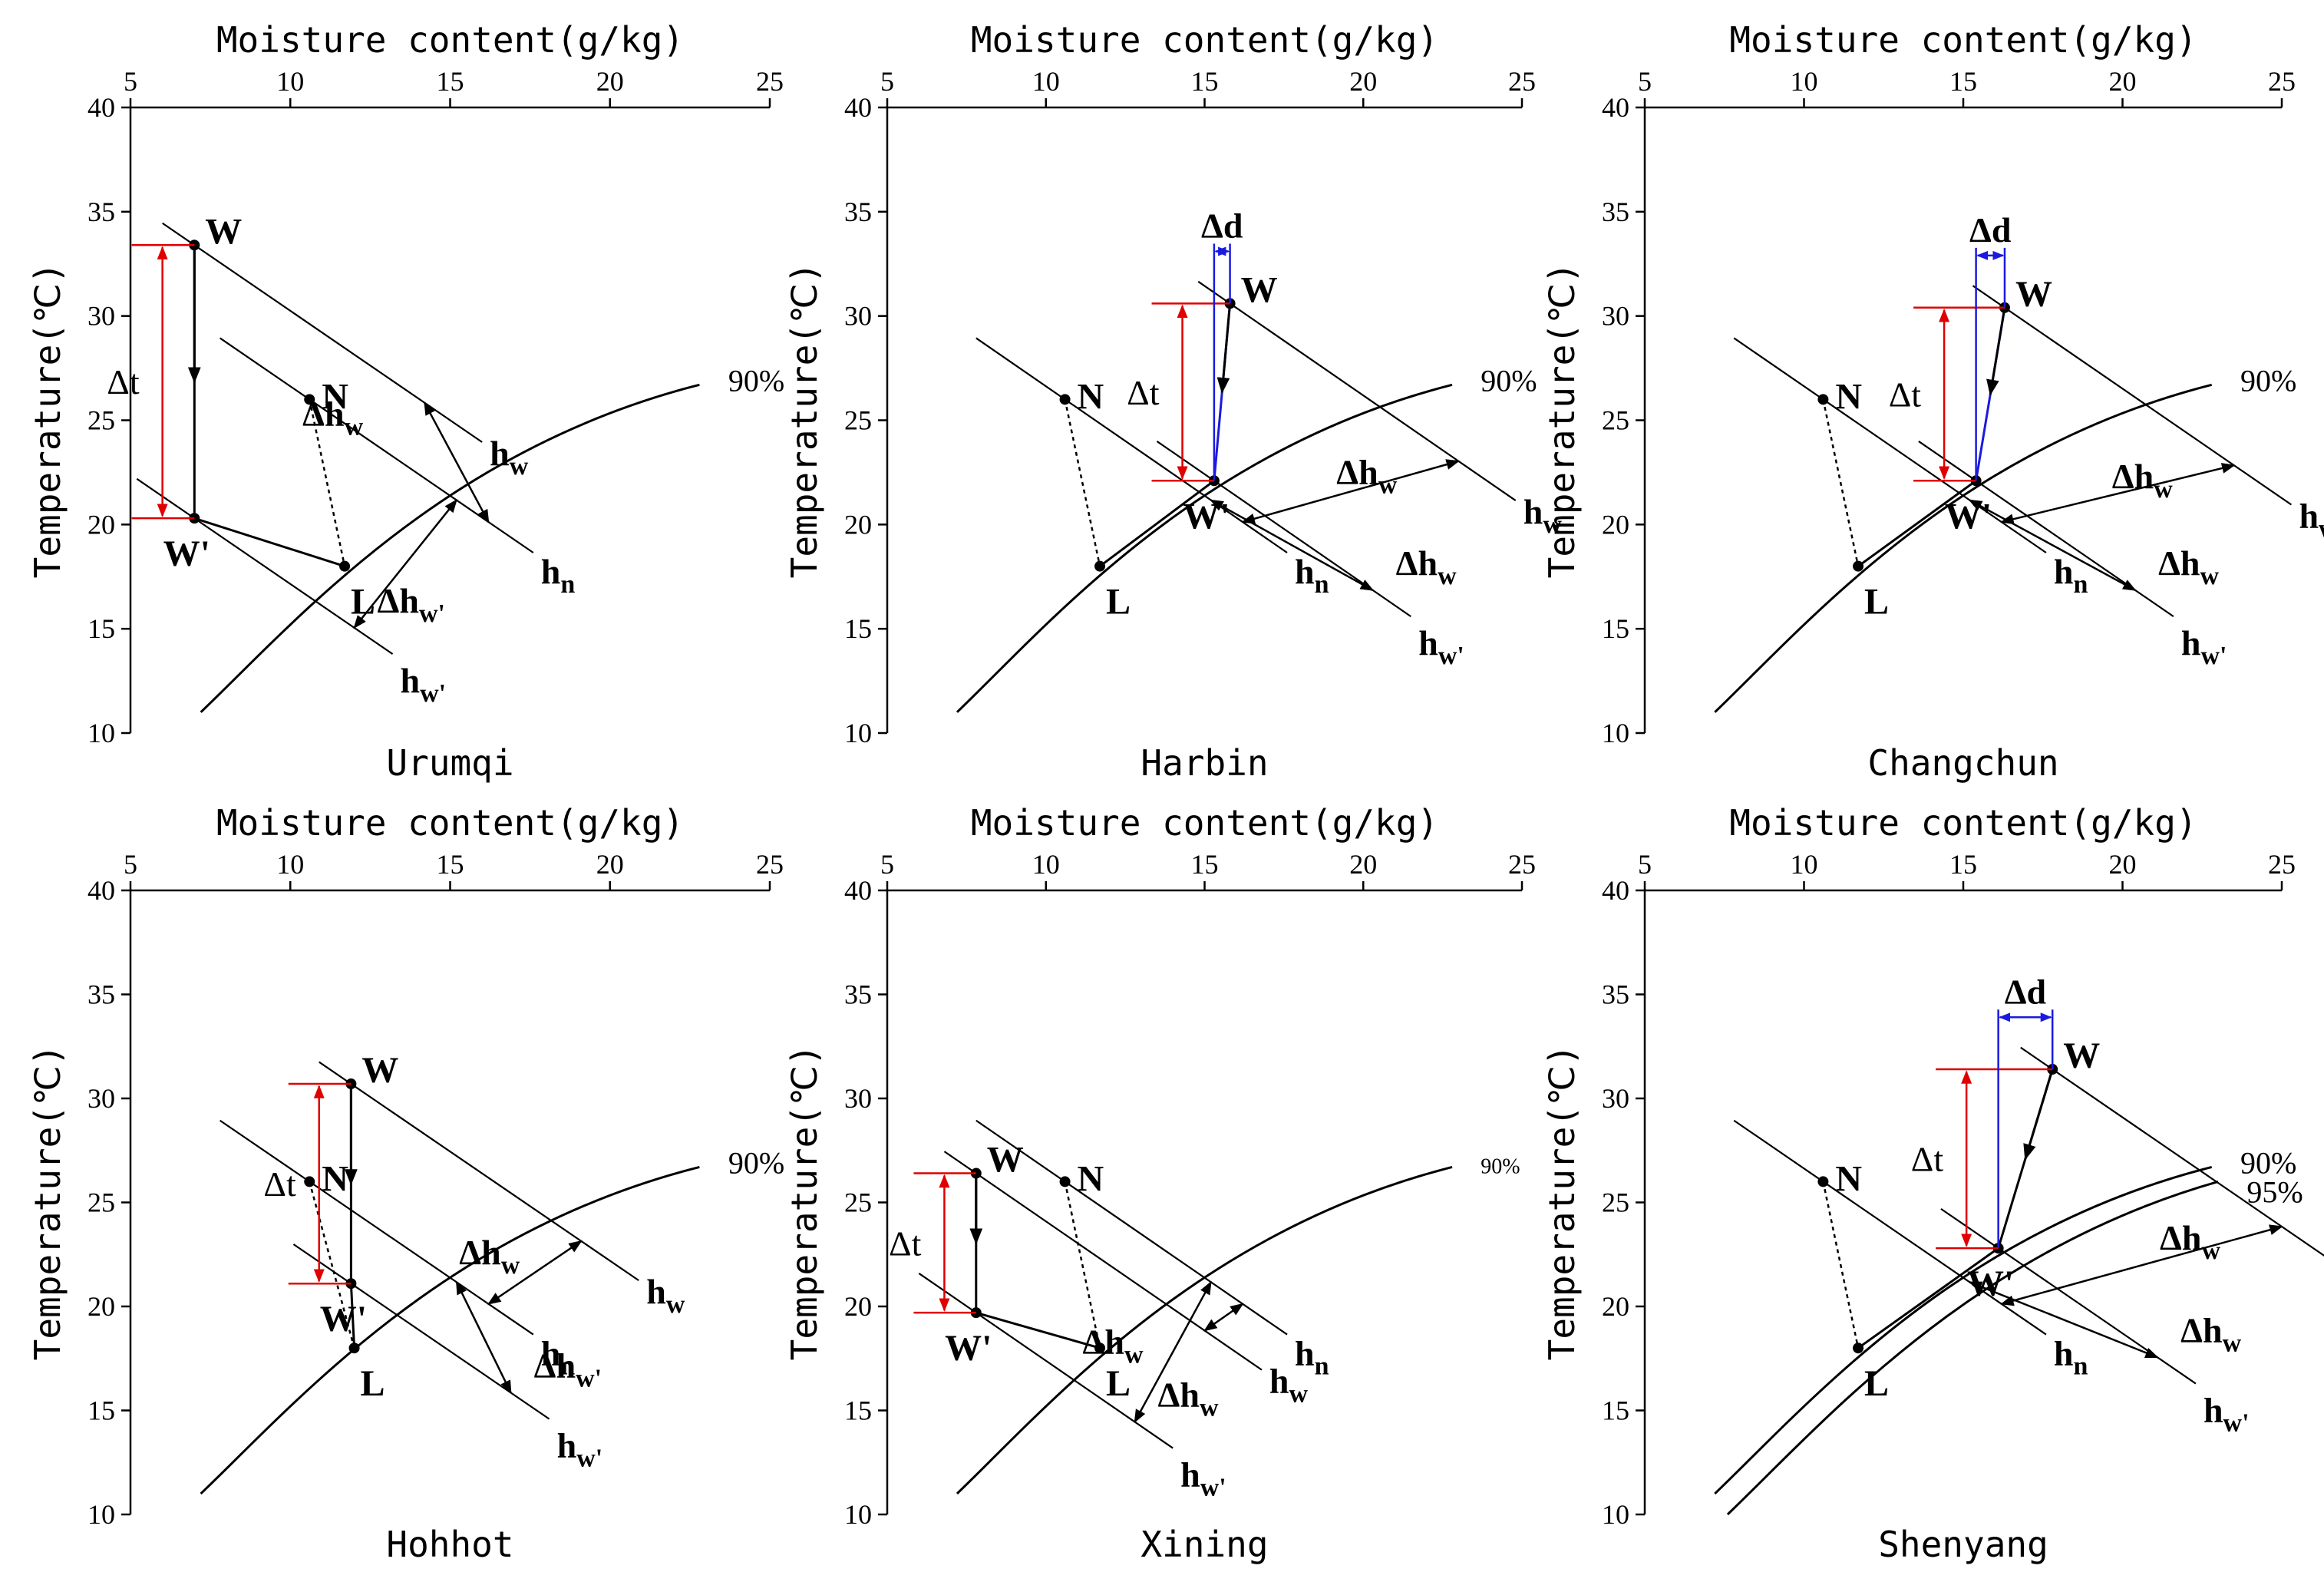 Image resolution: width=2324 pixels, height=1582 pixels. Describe the element at coordinates (335, 1178) in the screenshot. I see `label-n: N` at that location.